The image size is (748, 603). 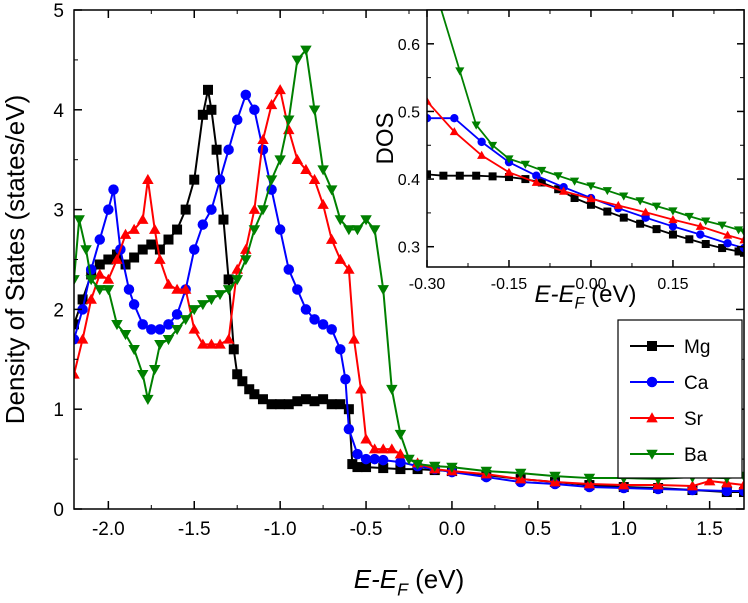 I want to click on legend-entry-ca: Ca, so click(x=669, y=383).